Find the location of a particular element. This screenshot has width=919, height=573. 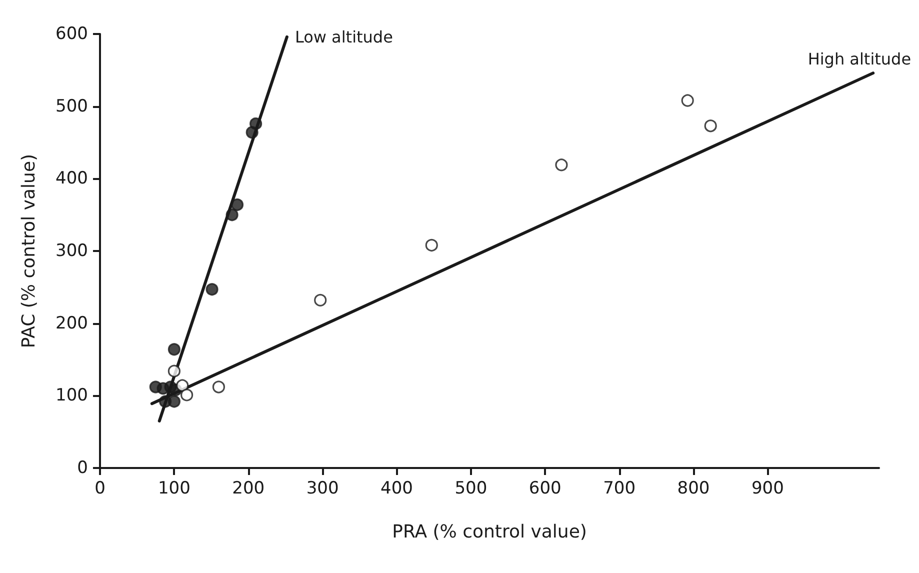

x-tick-label: 300 is located at coordinates (322, 488).